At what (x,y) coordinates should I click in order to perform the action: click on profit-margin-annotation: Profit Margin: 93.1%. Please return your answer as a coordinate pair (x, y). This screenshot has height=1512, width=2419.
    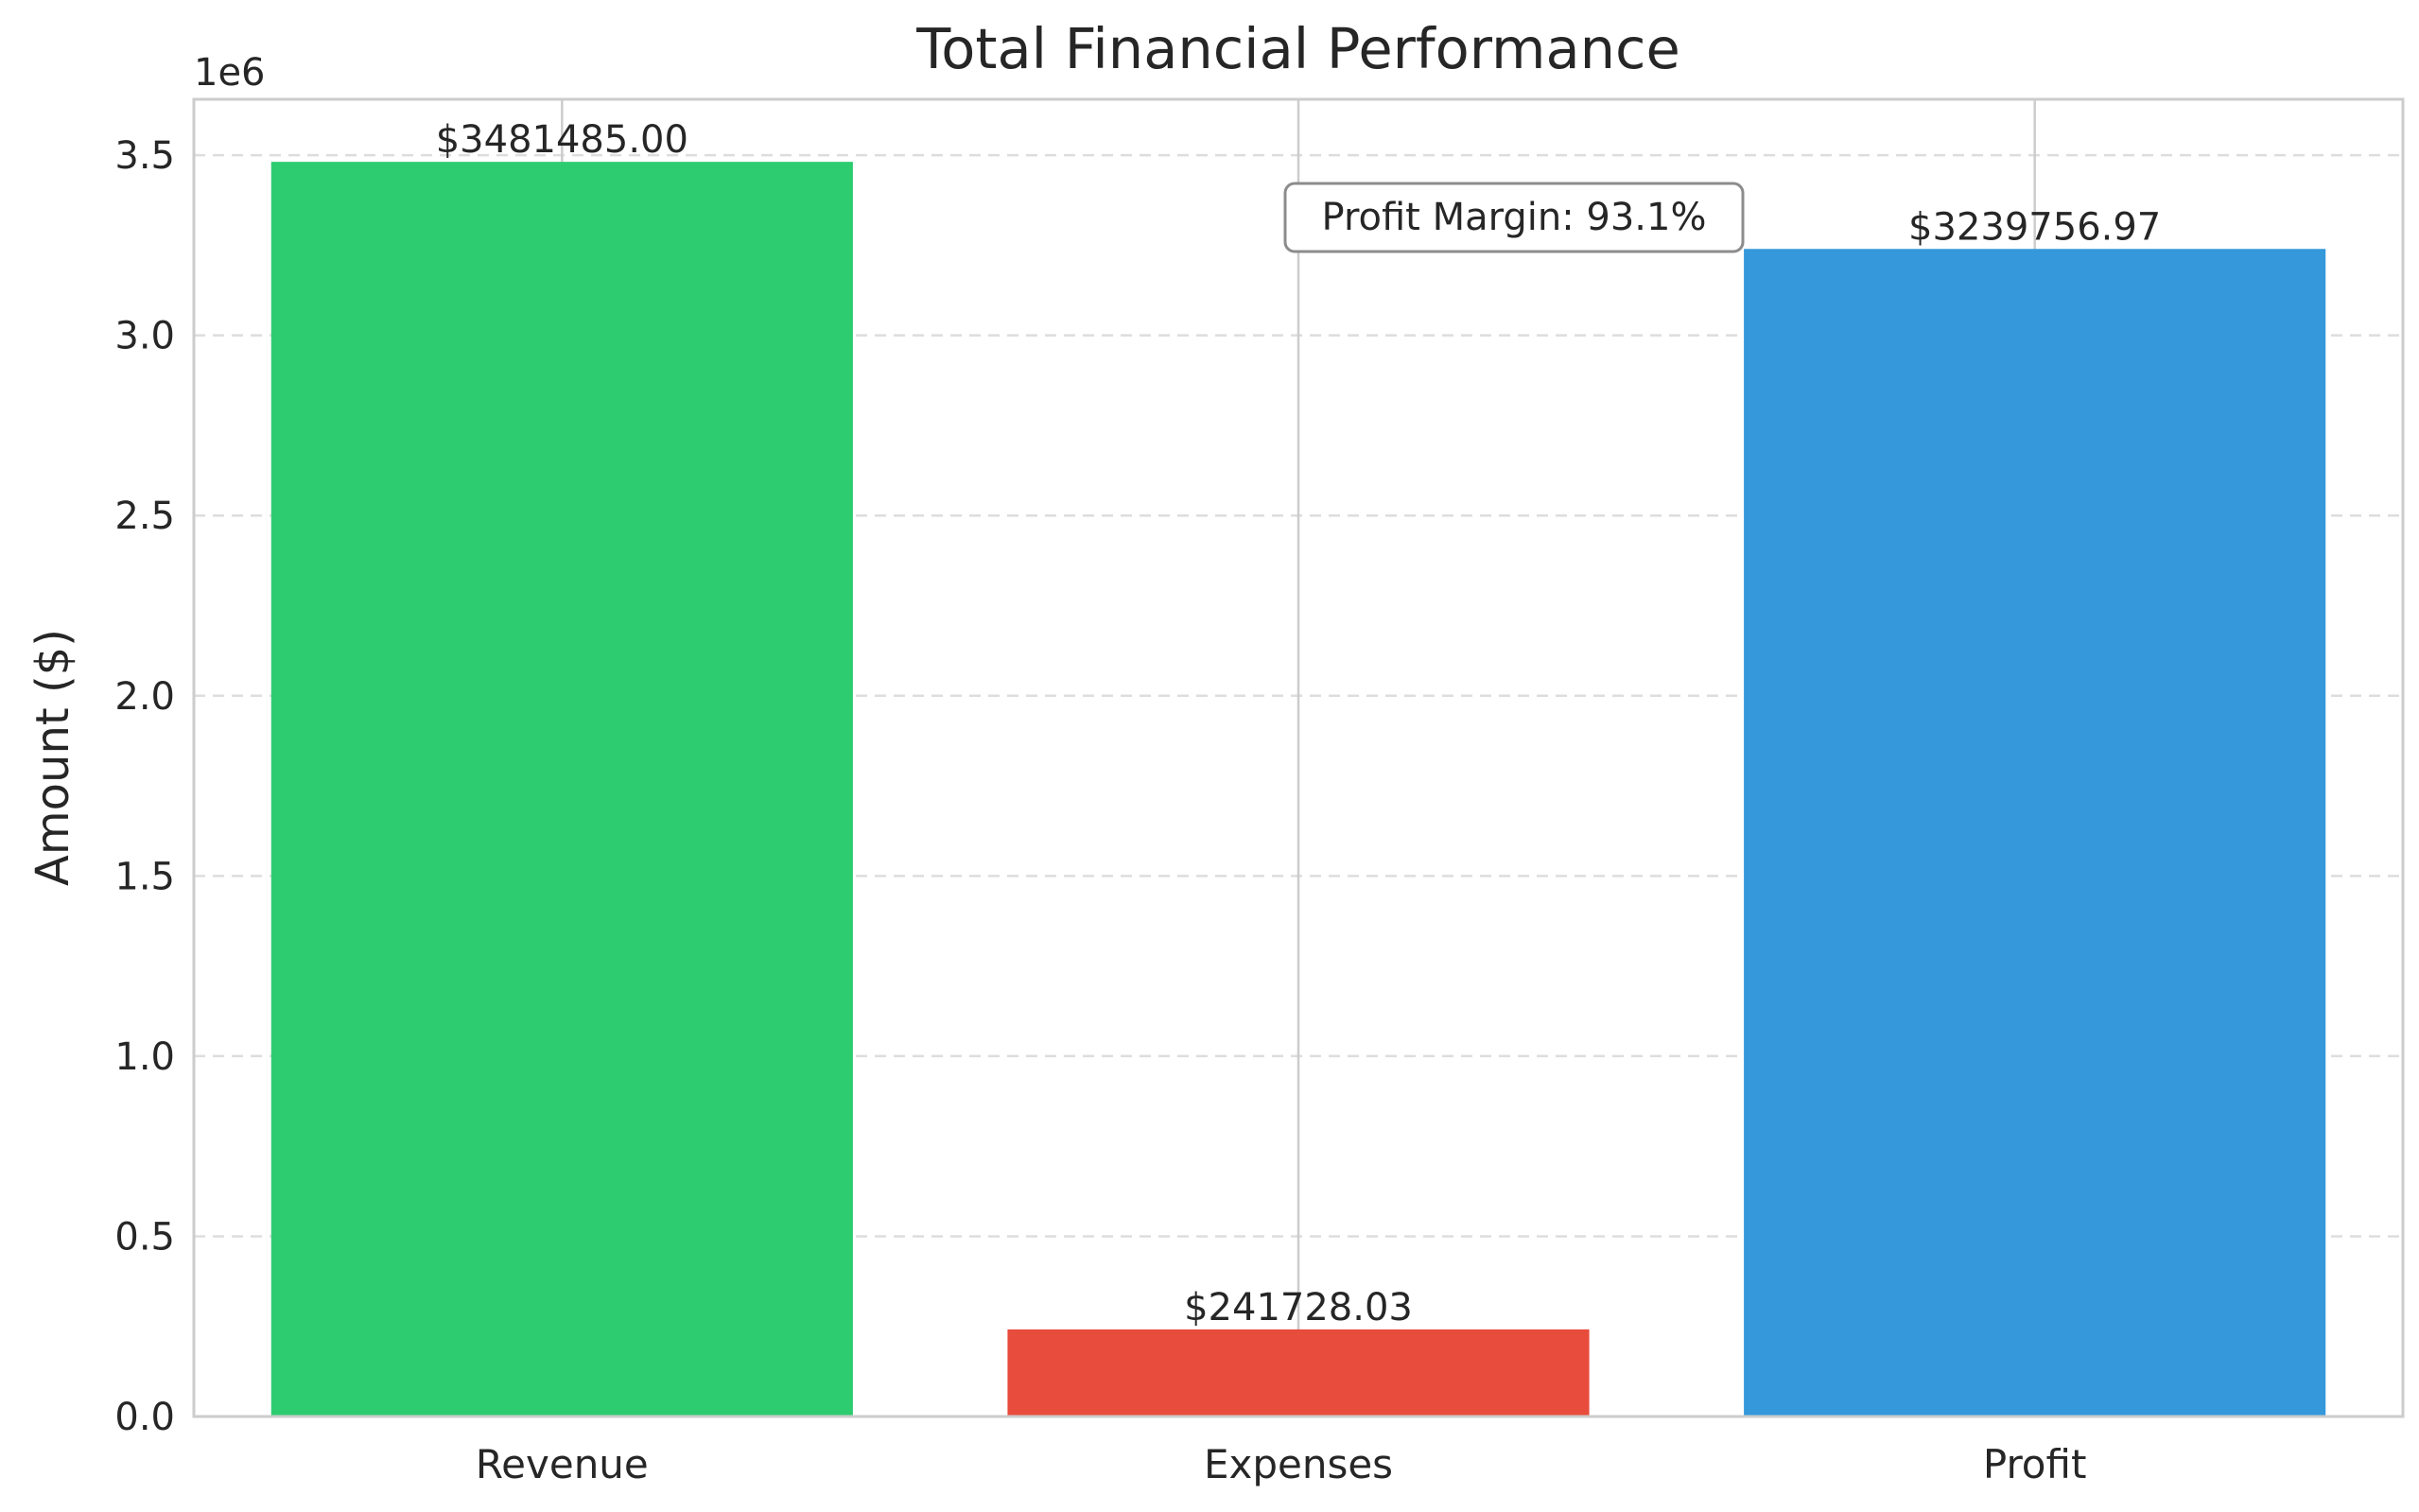
    Looking at the image, I should click on (1514, 218).